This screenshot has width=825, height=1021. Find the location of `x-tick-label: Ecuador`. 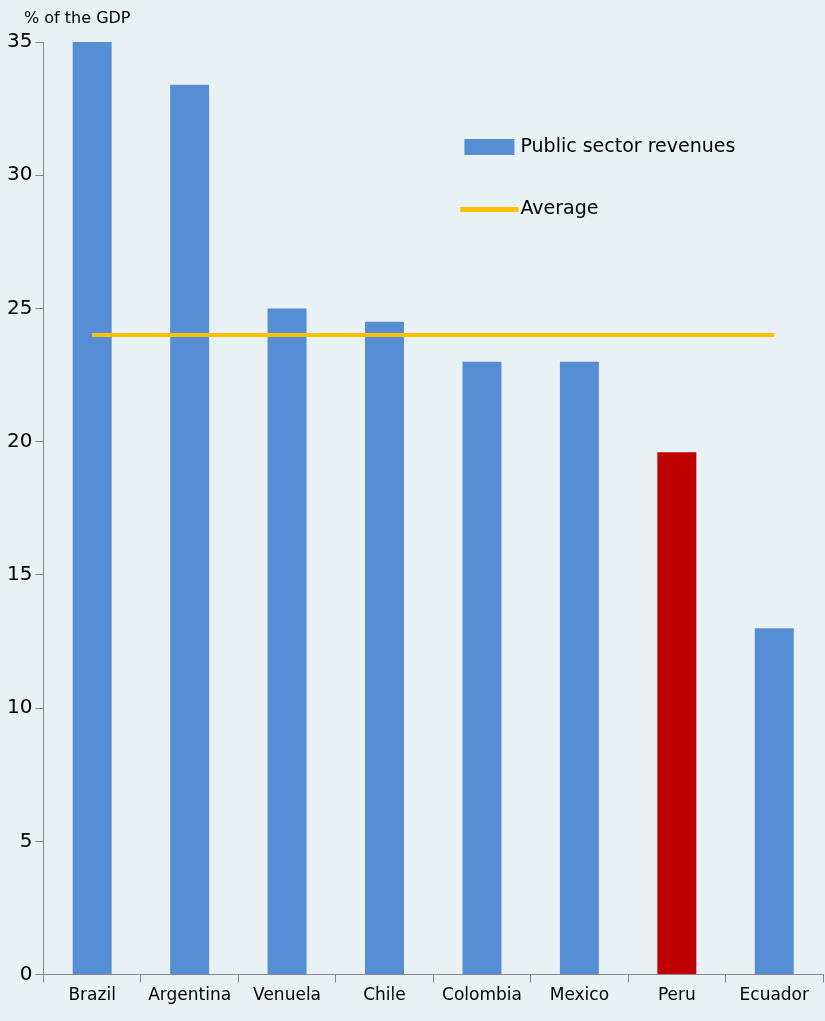

x-tick-label: Ecuador is located at coordinates (774, 994).